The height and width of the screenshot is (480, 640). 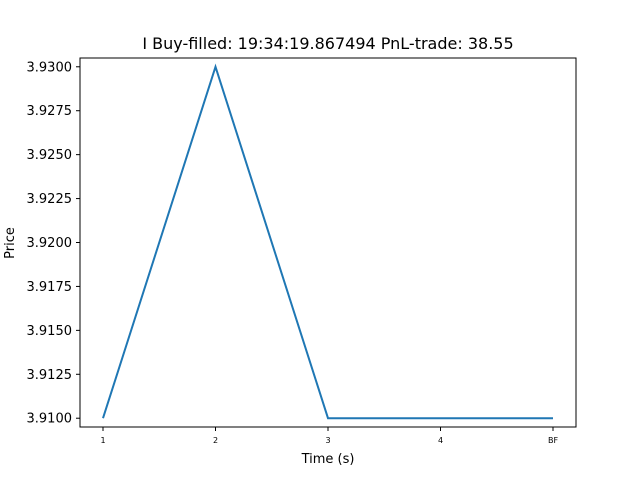 I want to click on y-tick-label: 3.9175, so click(x=50, y=287).